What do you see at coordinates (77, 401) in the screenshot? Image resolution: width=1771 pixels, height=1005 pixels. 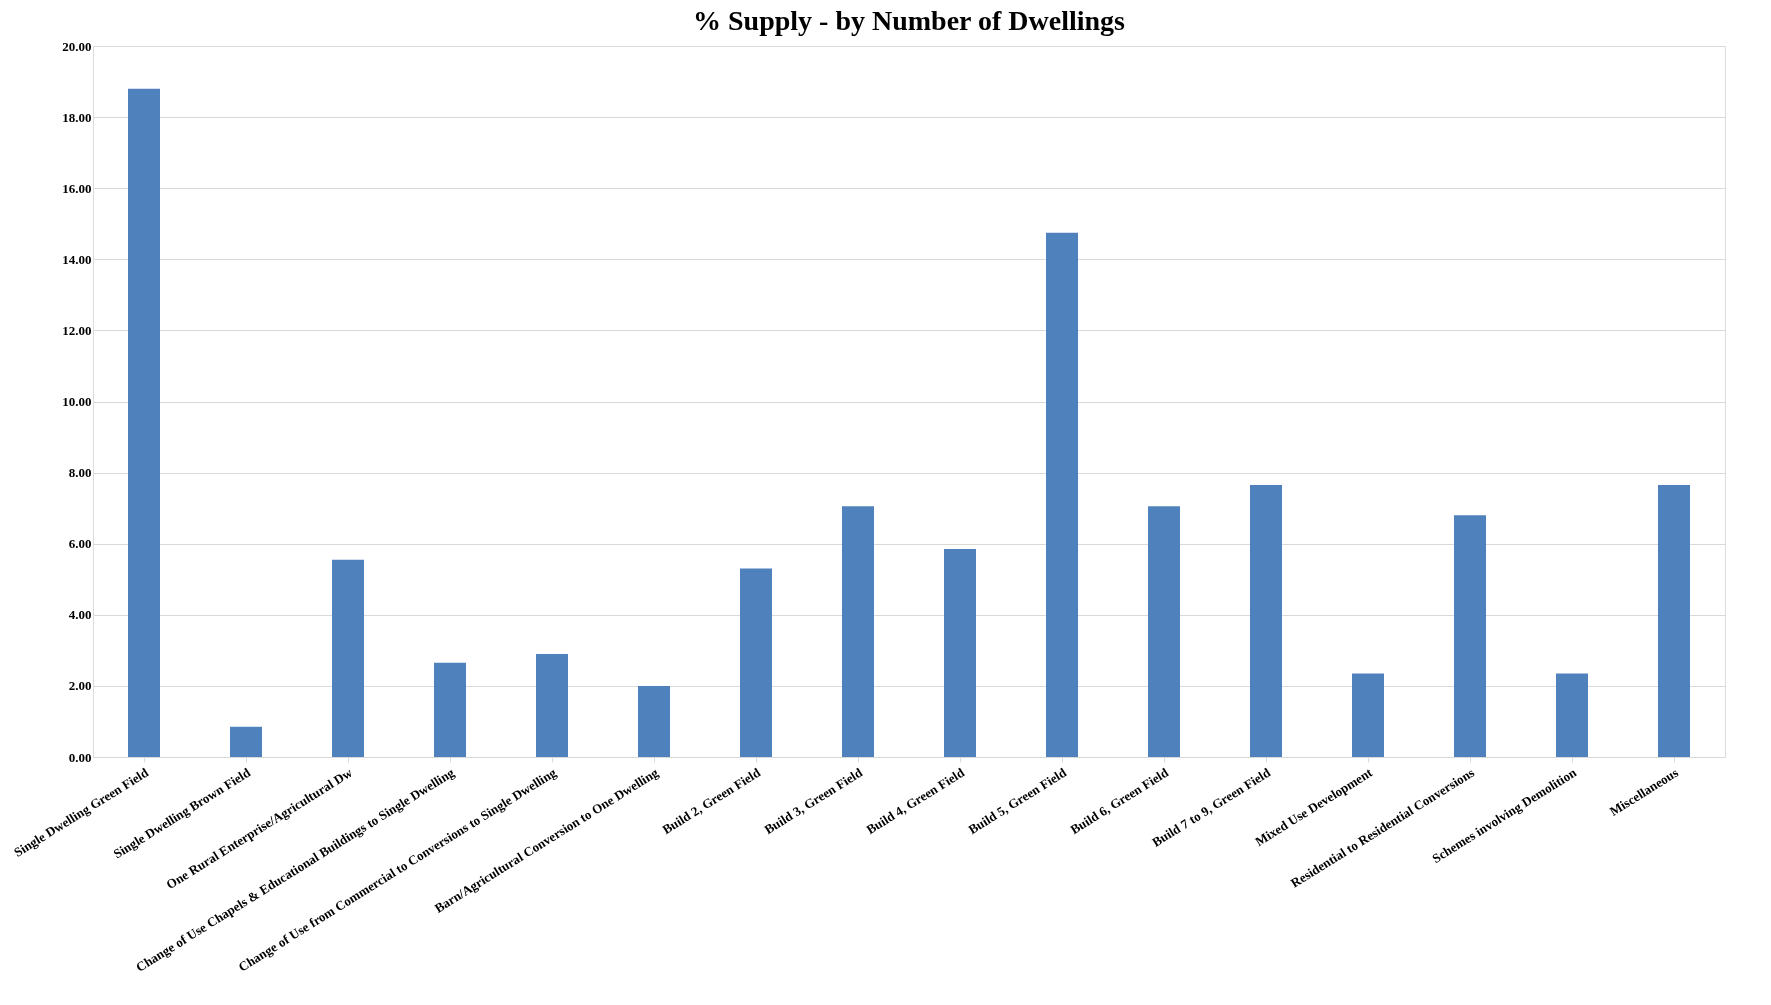 I see `y-tick-label: 10.00` at bounding box center [77, 401].